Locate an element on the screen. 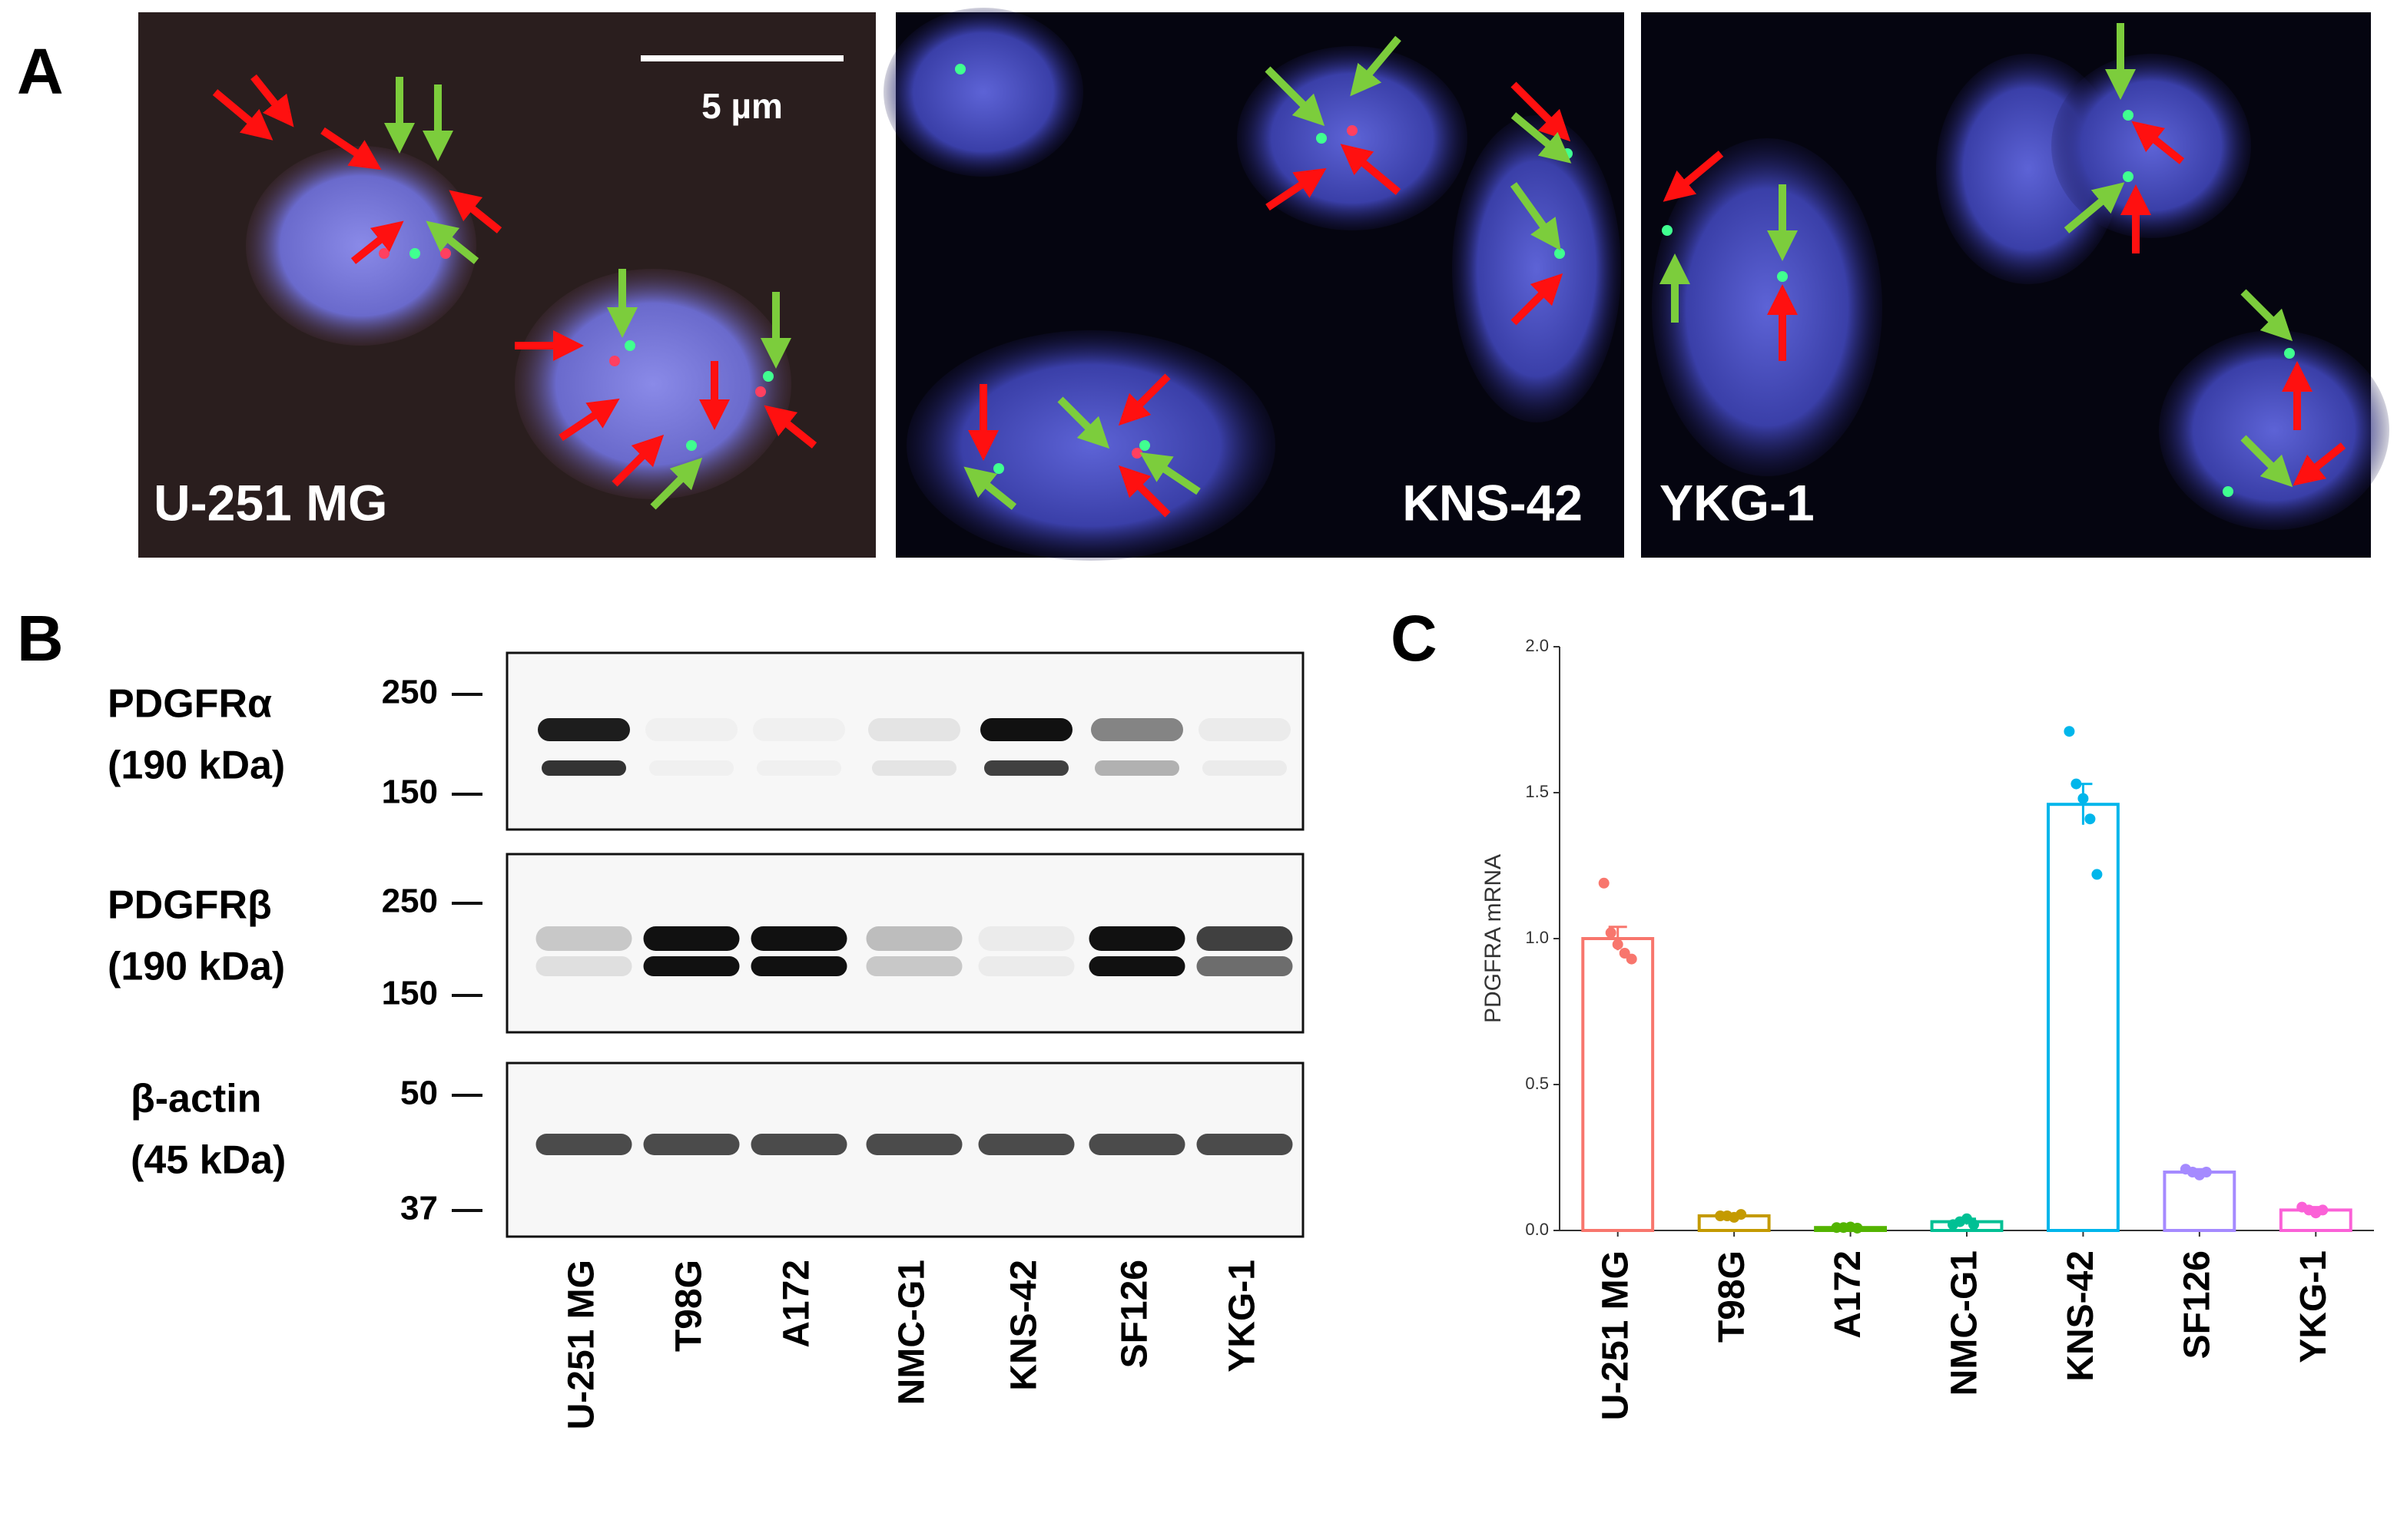 The width and height of the screenshot is (2407, 1540). lane-label: NMC-G1 is located at coordinates (912, 1332).